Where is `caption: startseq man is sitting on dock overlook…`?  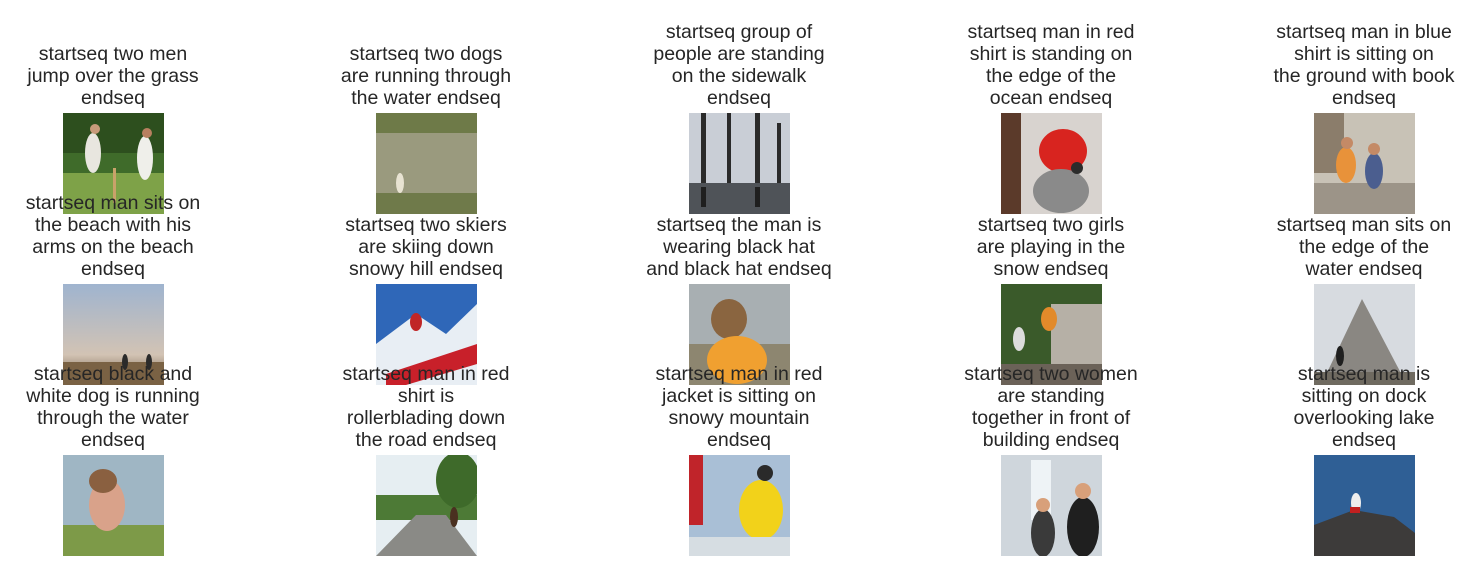
caption: startseq man is sitting on dock overlook… is located at coordinates (1364, 407).